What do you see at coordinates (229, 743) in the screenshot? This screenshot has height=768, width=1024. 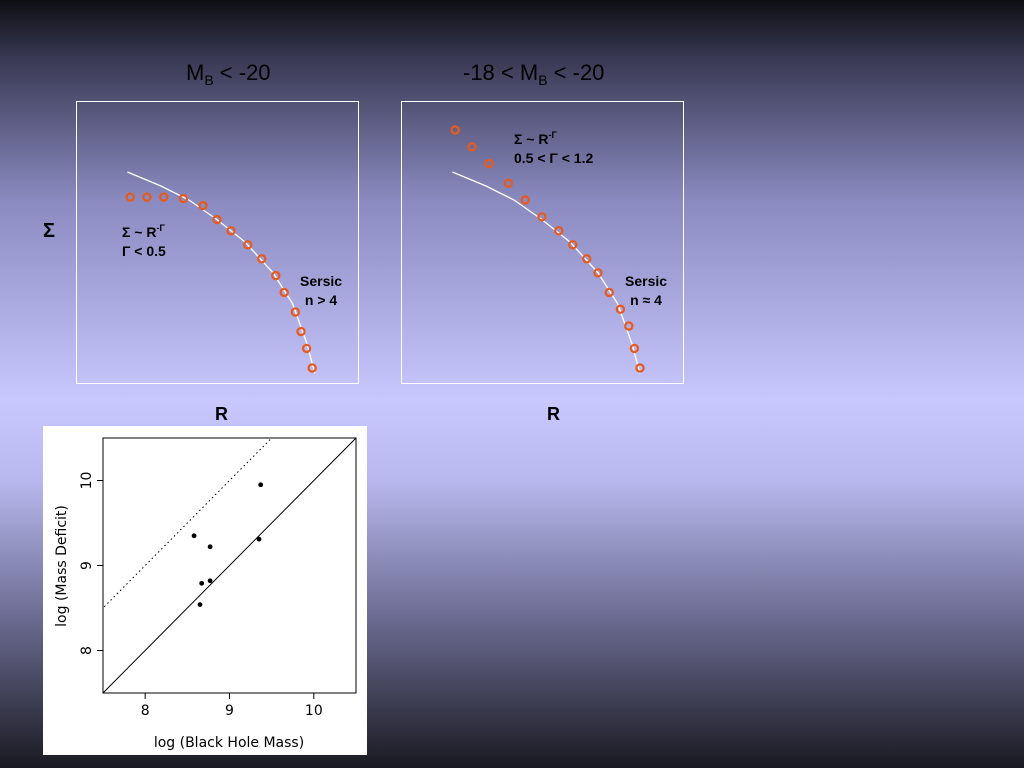 I see `x-axis-title: log (Black Hole Mass)` at bounding box center [229, 743].